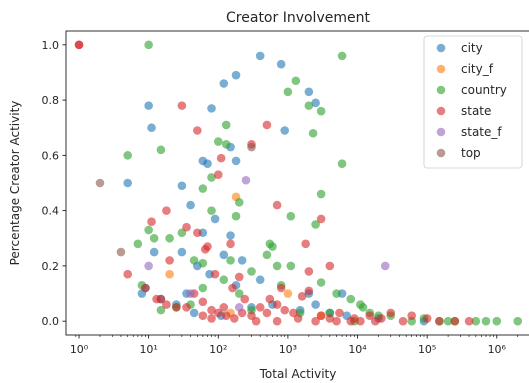  I want to click on legend-entry-top: top, so click(458, 153).